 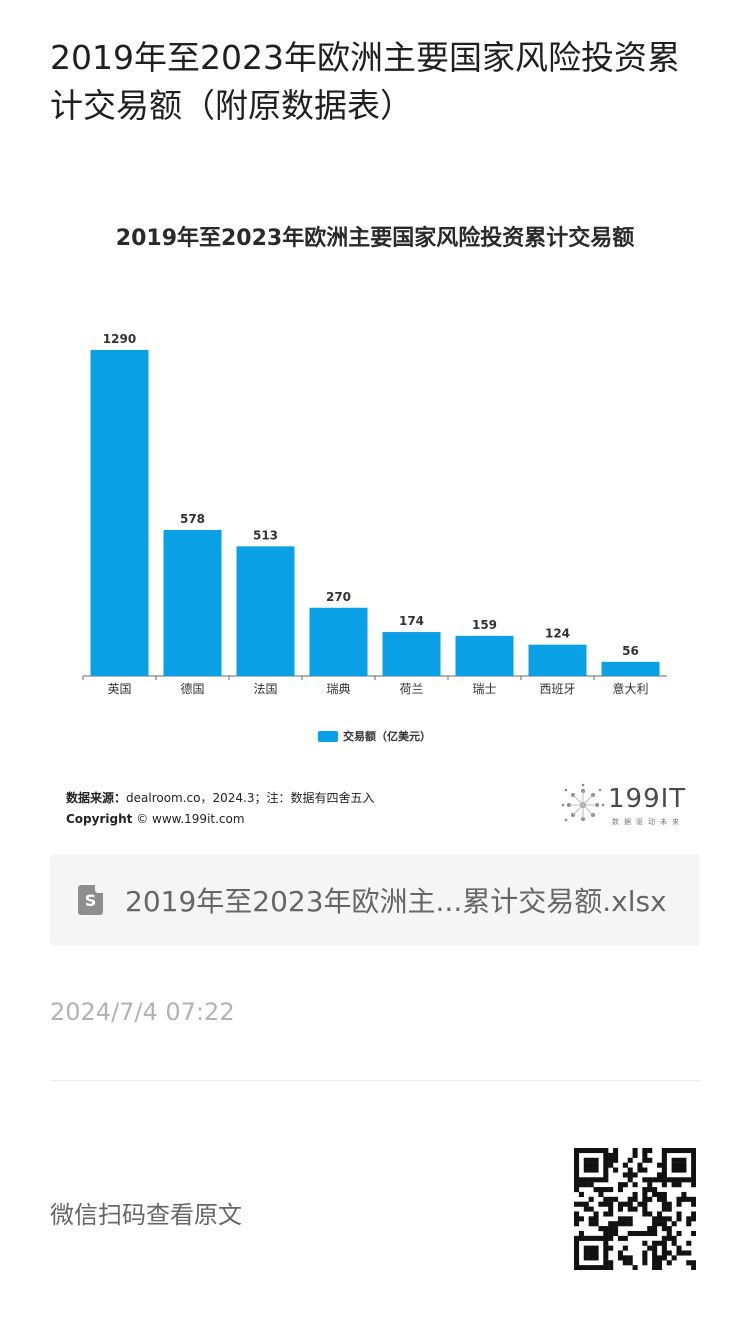 What do you see at coordinates (142, 1012) in the screenshot?
I see `publish-timestamp: 2024/7/4 07:22` at bounding box center [142, 1012].